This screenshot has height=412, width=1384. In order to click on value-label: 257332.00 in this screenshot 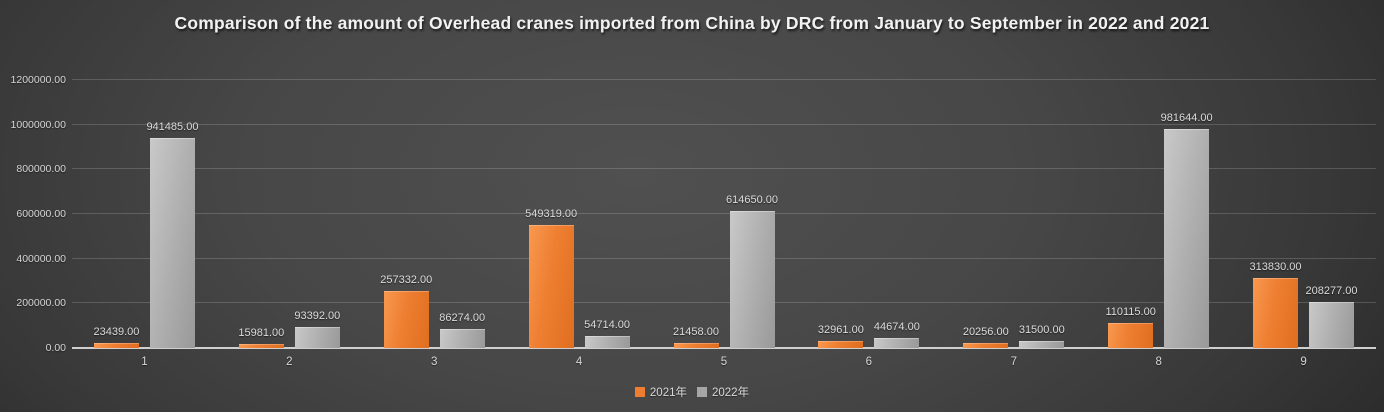, I will do `click(406, 279)`.